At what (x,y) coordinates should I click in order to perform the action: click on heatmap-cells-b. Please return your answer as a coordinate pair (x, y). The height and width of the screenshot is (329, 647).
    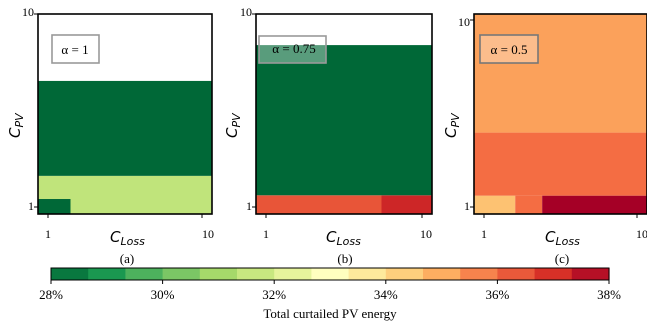
    Looking at the image, I should click on (344, 129).